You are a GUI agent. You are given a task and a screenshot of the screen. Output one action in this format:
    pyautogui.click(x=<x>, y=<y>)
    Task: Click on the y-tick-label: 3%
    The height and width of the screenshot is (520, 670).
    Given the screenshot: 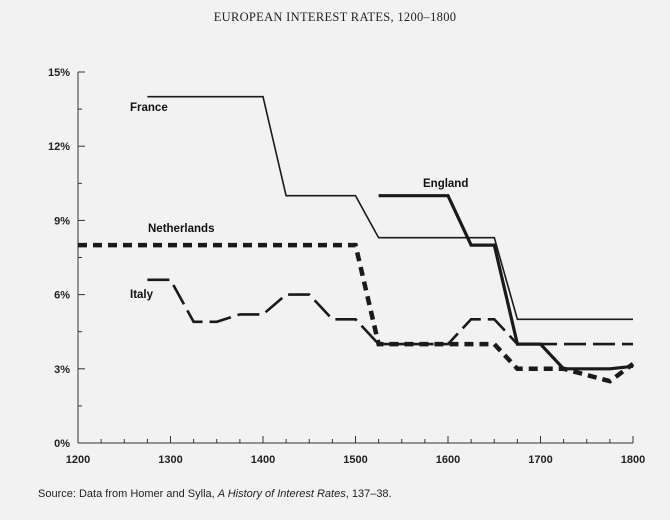 What is the action you would take?
    pyautogui.click(x=62, y=370)
    